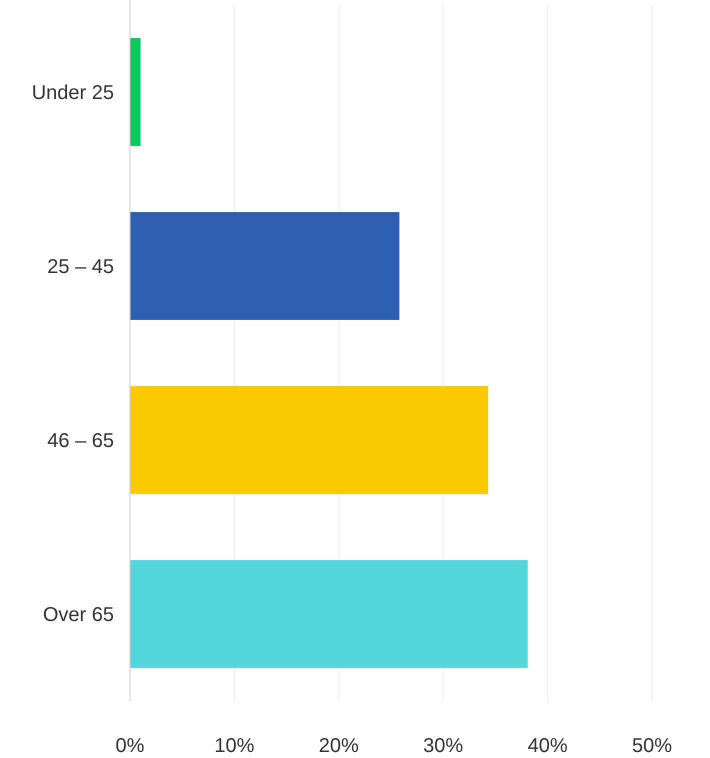  Describe the element at coordinates (652, 746) in the screenshot. I see `x-tick-label: 50%` at that location.